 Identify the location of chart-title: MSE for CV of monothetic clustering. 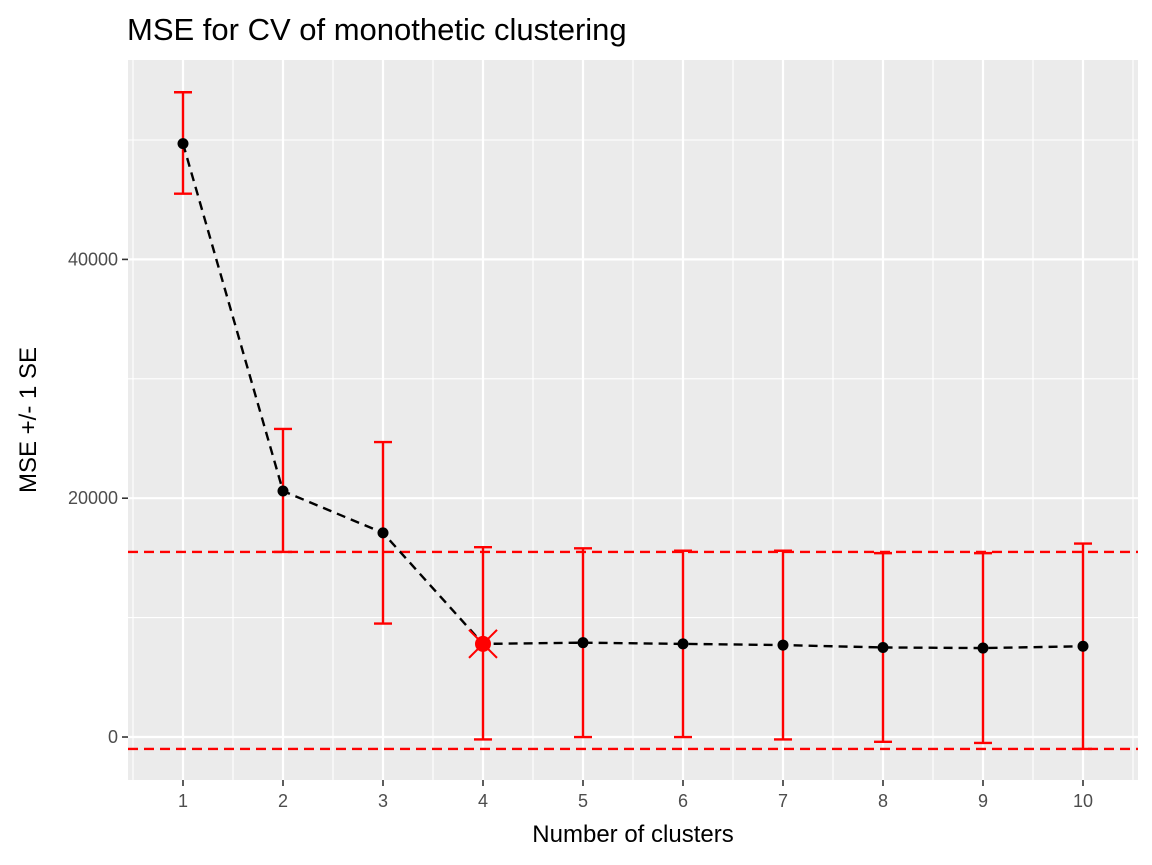
(377, 29).